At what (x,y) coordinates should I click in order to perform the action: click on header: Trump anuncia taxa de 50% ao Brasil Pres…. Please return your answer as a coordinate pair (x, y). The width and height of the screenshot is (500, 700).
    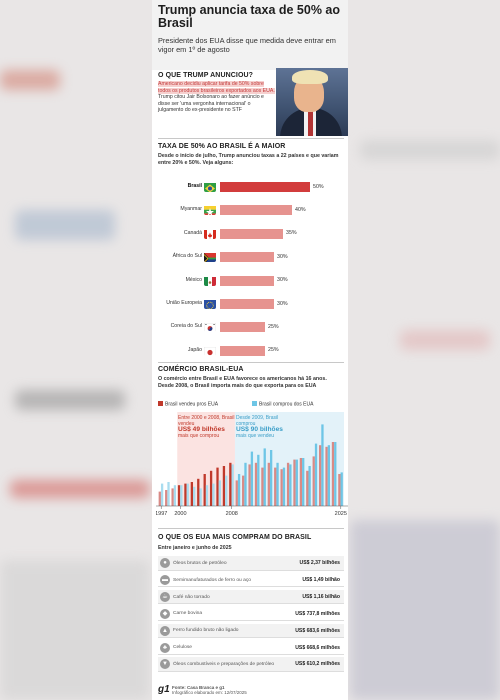
    Looking at the image, I should click on (250, 35).